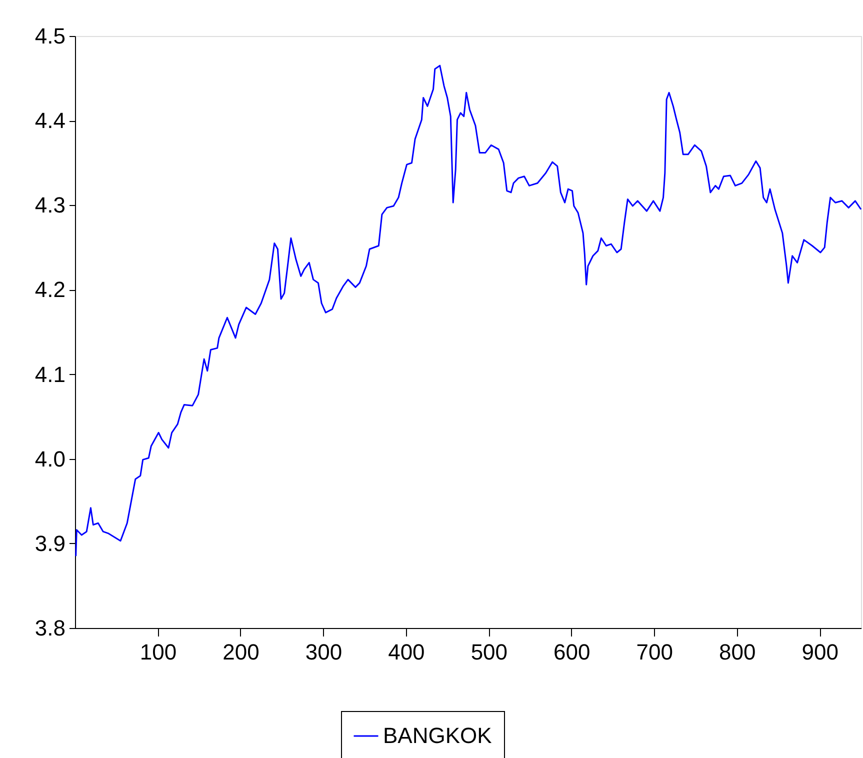 The height and width of the screenshot is (758, 863). What do you see at coordinates (241, 652) in the screenshot?
I see `x-tick-label: 200` at bounding box center [241, 652].